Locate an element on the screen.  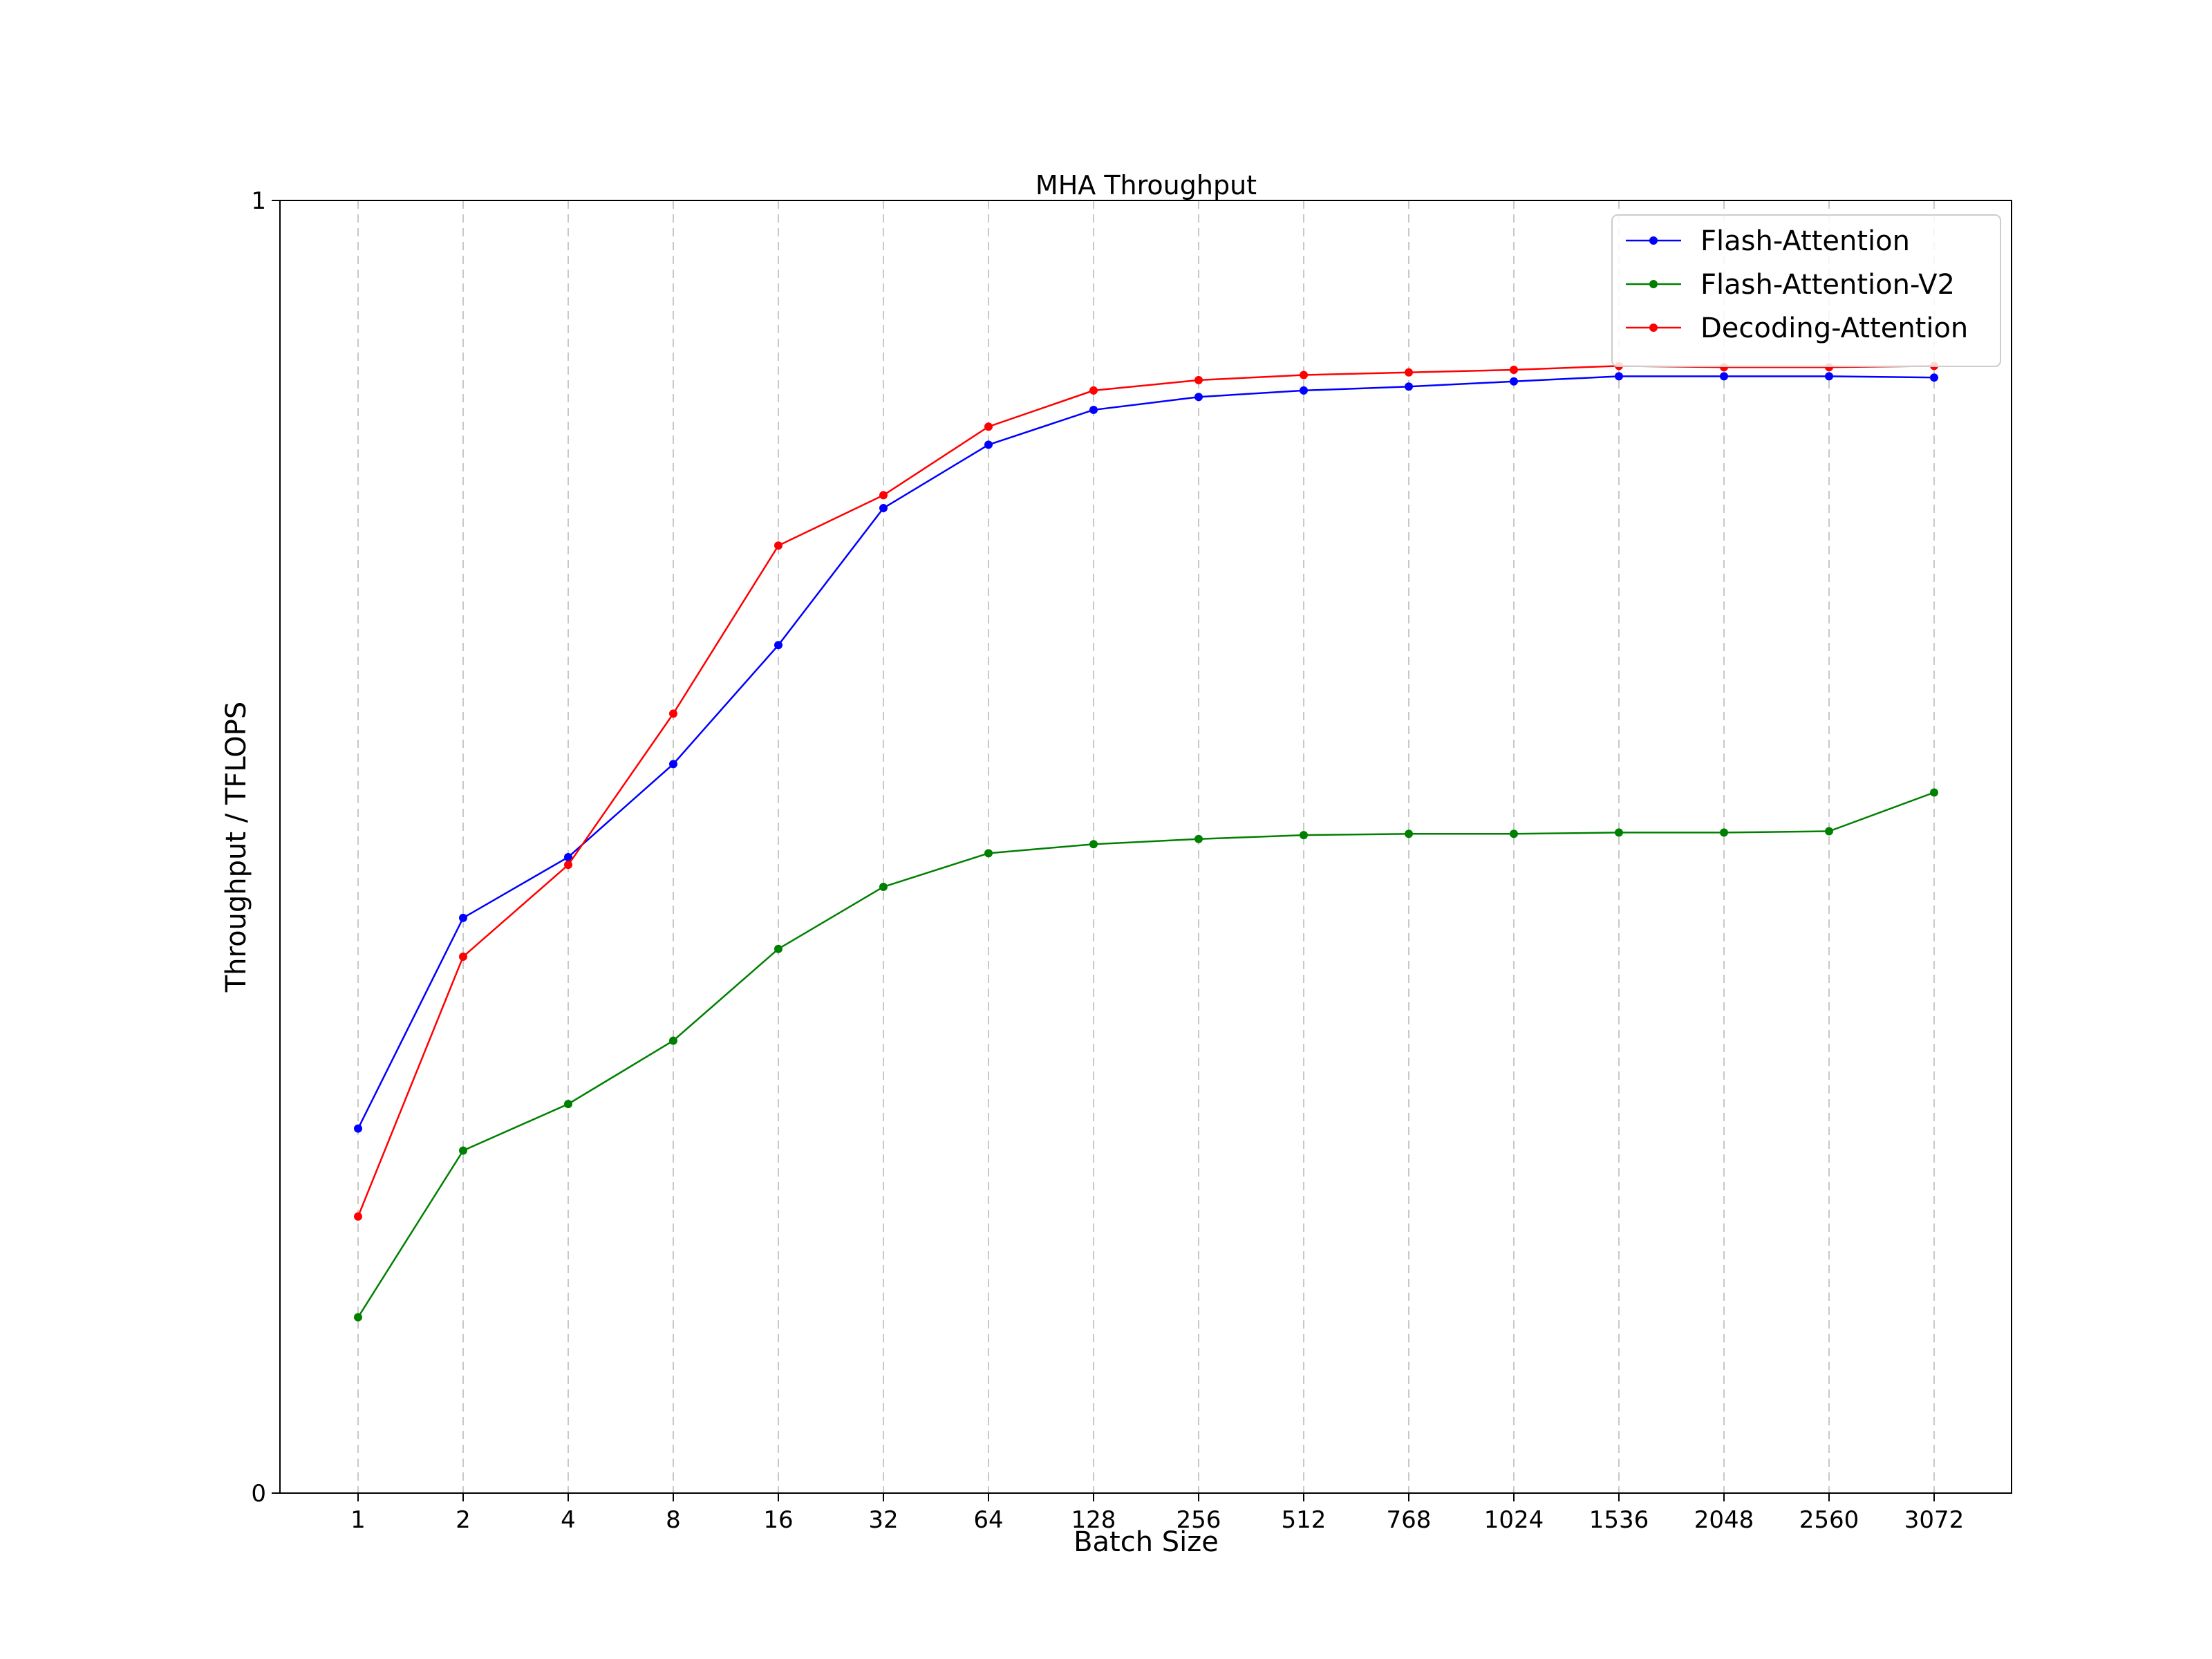
x-tick-label: 512 is located at coordinates (1304, 1520).